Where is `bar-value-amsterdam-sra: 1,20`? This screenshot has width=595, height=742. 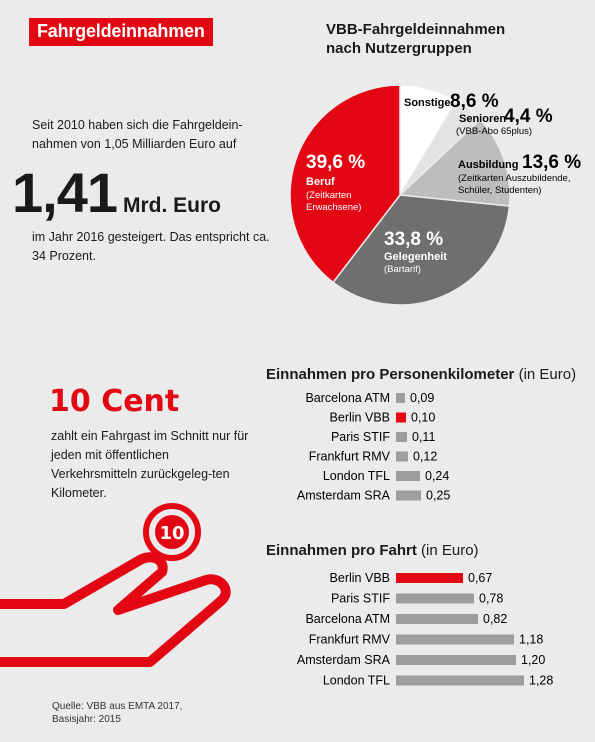 bar-value-amsterdam-sra: 1,20 is located at coordinates (533, 660).